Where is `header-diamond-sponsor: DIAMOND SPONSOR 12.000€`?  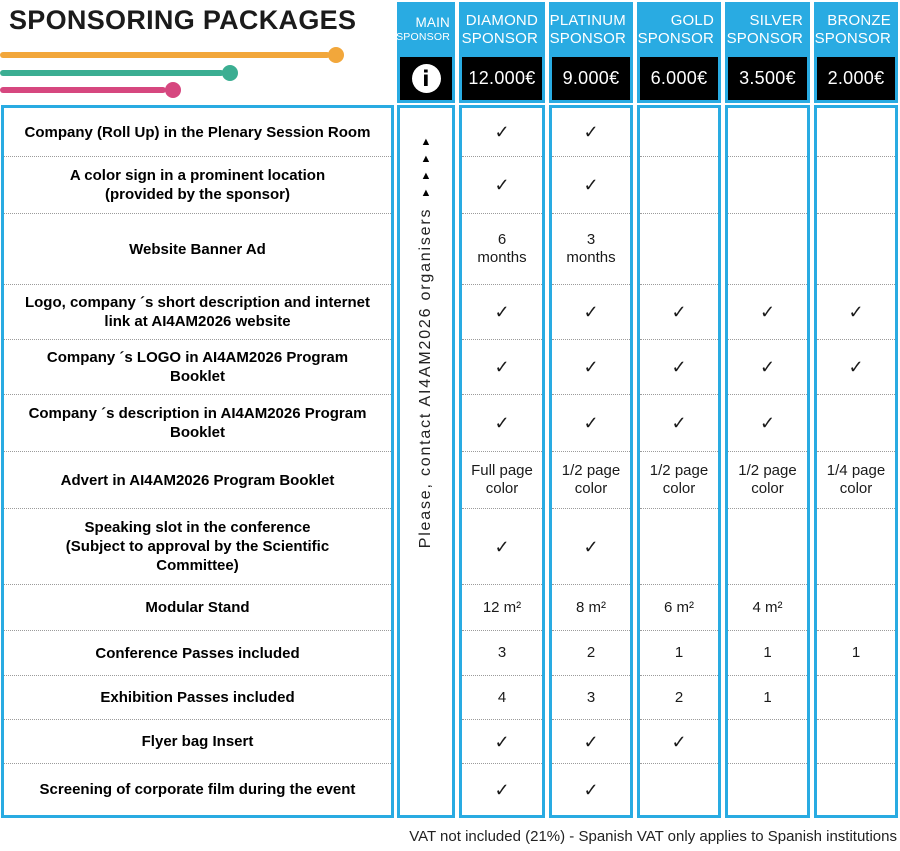
header-diamond-sponsor: DIAMOND SPONSOR 12.000€ is located at coordinates (502, 52).